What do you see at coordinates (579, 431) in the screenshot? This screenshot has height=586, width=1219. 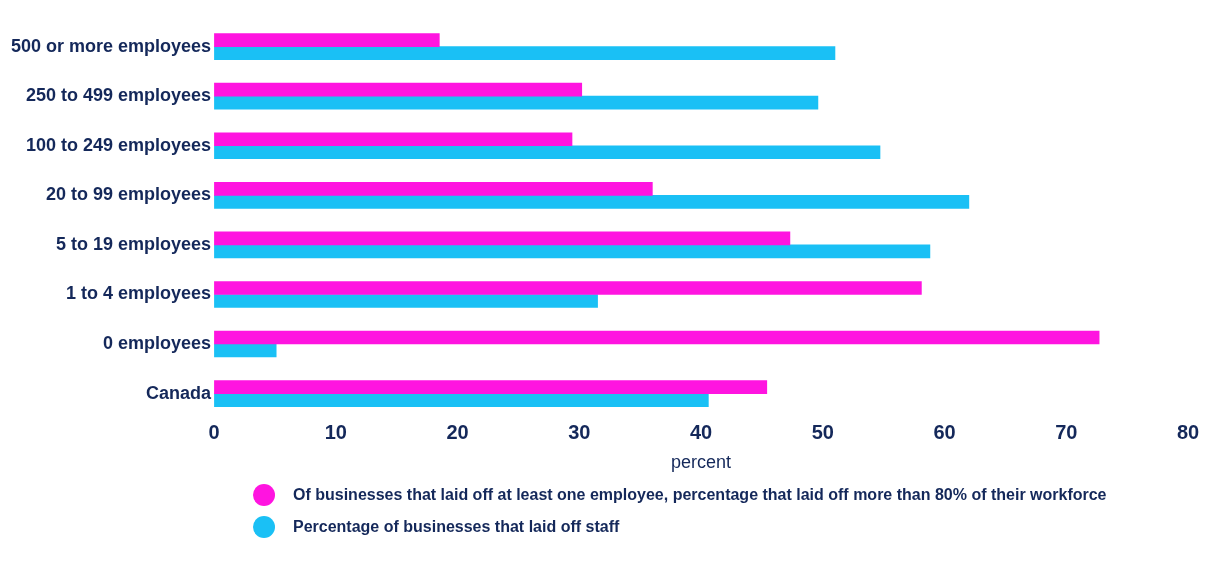 I see `x-tick-label: 30` at bounding box center [579, 431].